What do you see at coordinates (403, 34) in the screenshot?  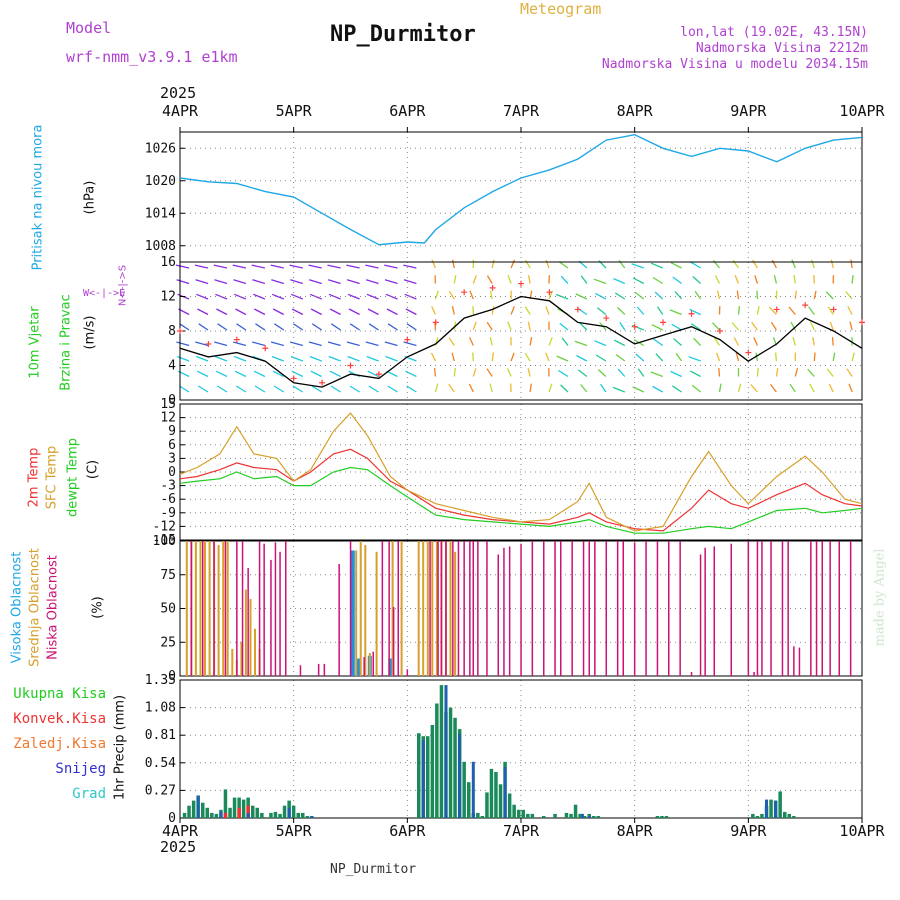 I see `chart-title: NP_Durmitor` at bounding box center [403, 34].